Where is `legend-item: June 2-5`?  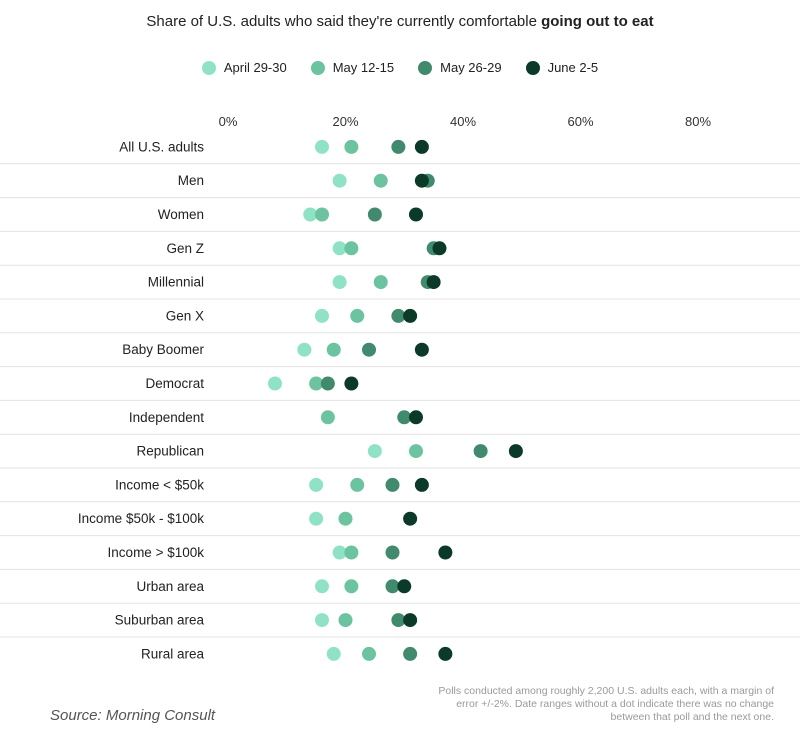 legend-item: June 2-5 is located at coordinates (562, 67).